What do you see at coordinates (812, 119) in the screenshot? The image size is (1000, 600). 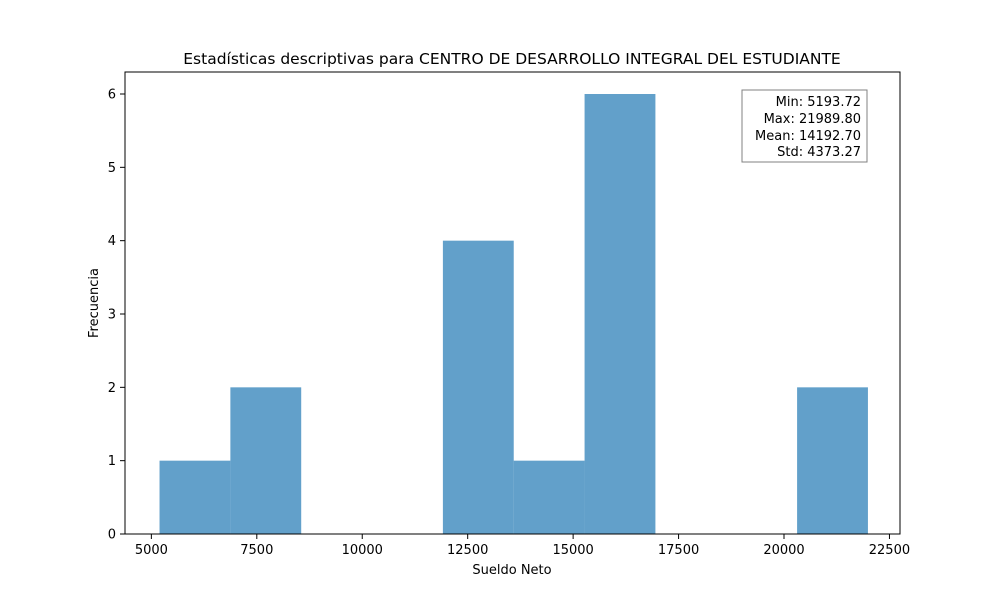 I see `stat-max: Max: 21989.80` at bounding box center [812, 119].